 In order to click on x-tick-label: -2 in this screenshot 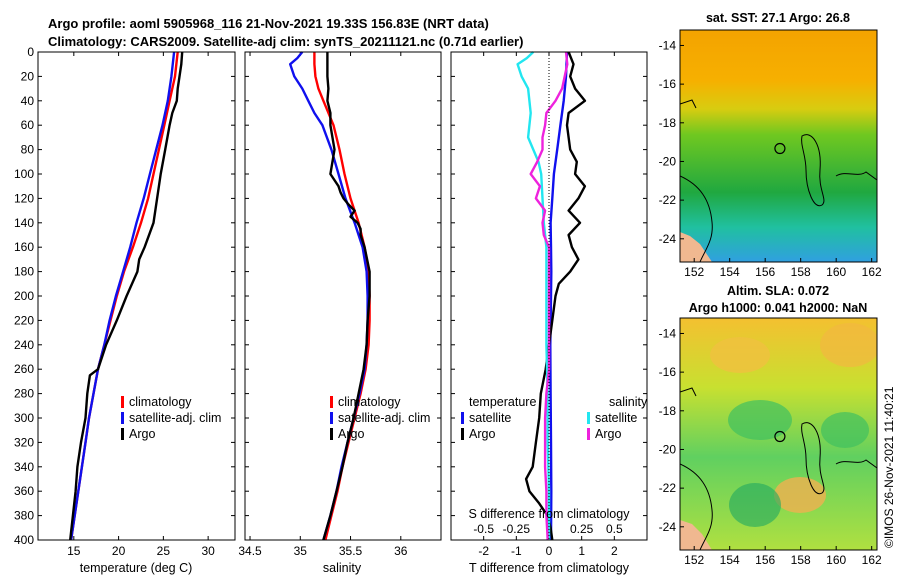, I will do `click(483, 551)`.